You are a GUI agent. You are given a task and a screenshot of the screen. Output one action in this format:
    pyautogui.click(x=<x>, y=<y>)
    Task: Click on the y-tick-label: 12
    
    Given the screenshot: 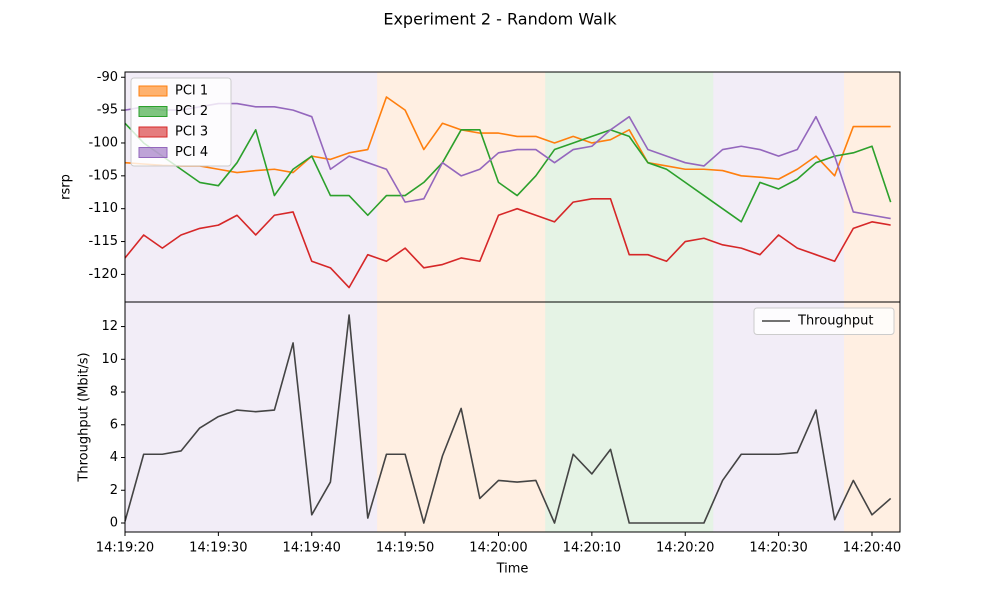 What is the action you would take?
    pyautogui.click(x=109, y=326)
    